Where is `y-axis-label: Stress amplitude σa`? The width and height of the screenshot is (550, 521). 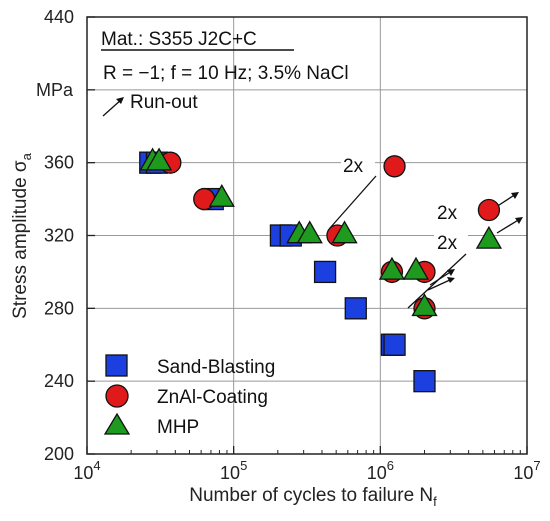 y-axis-label: Stress amplitude σa is located at coordinates (22, 235).